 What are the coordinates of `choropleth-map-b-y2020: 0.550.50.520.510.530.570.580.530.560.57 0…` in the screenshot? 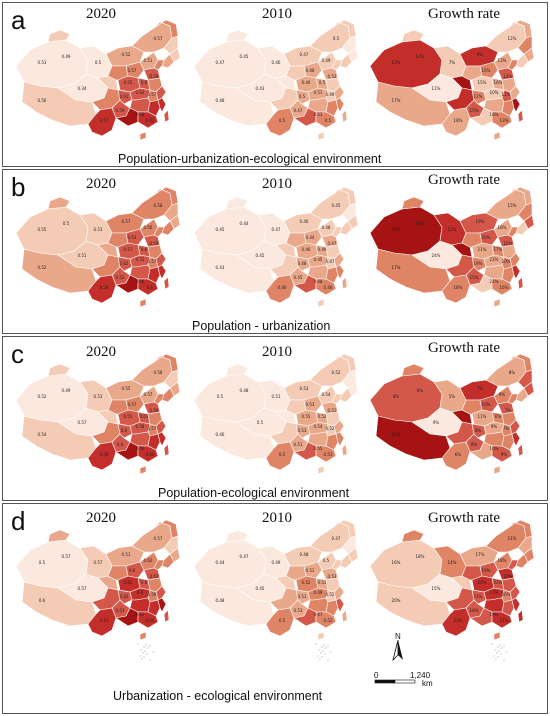 It's located at (98, 247).